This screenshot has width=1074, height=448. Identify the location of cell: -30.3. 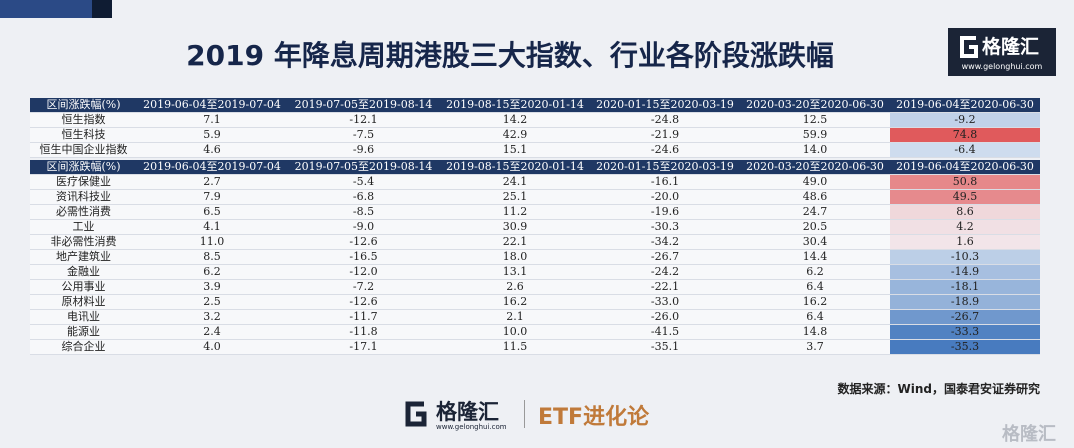
(665, 227).